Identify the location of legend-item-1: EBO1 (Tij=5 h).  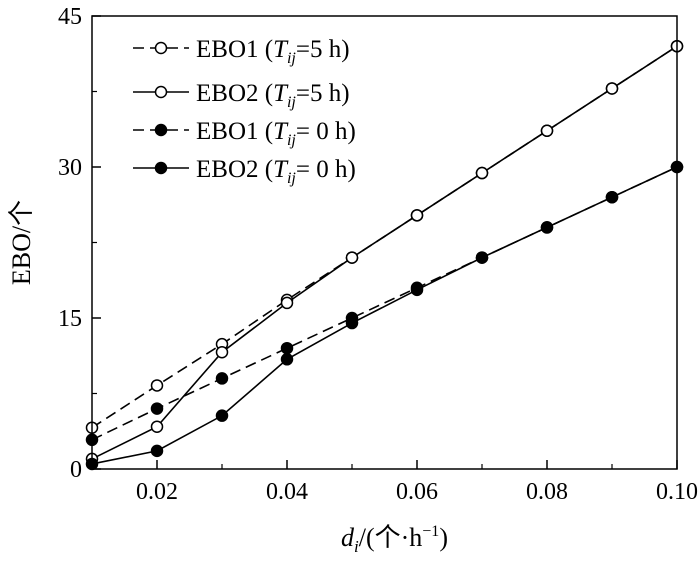
(241, 51).